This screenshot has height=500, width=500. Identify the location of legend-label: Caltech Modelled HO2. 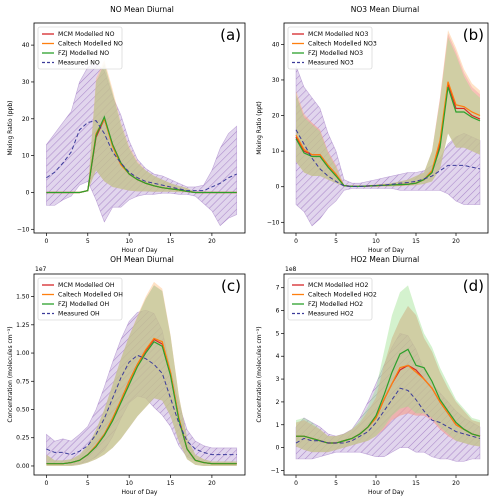
(342, 295).